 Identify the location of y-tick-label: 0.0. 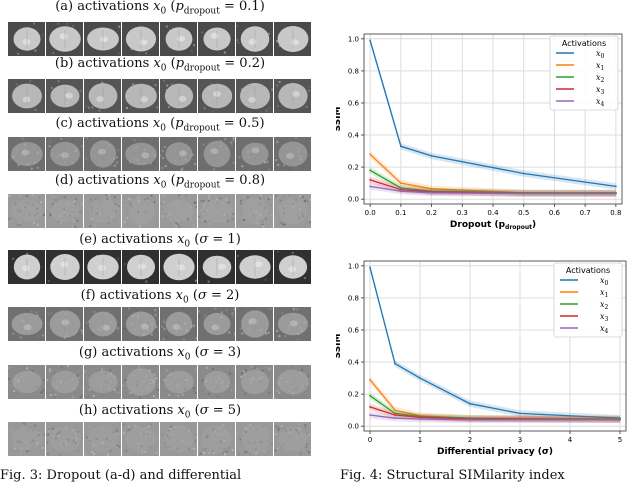
(353, 200).